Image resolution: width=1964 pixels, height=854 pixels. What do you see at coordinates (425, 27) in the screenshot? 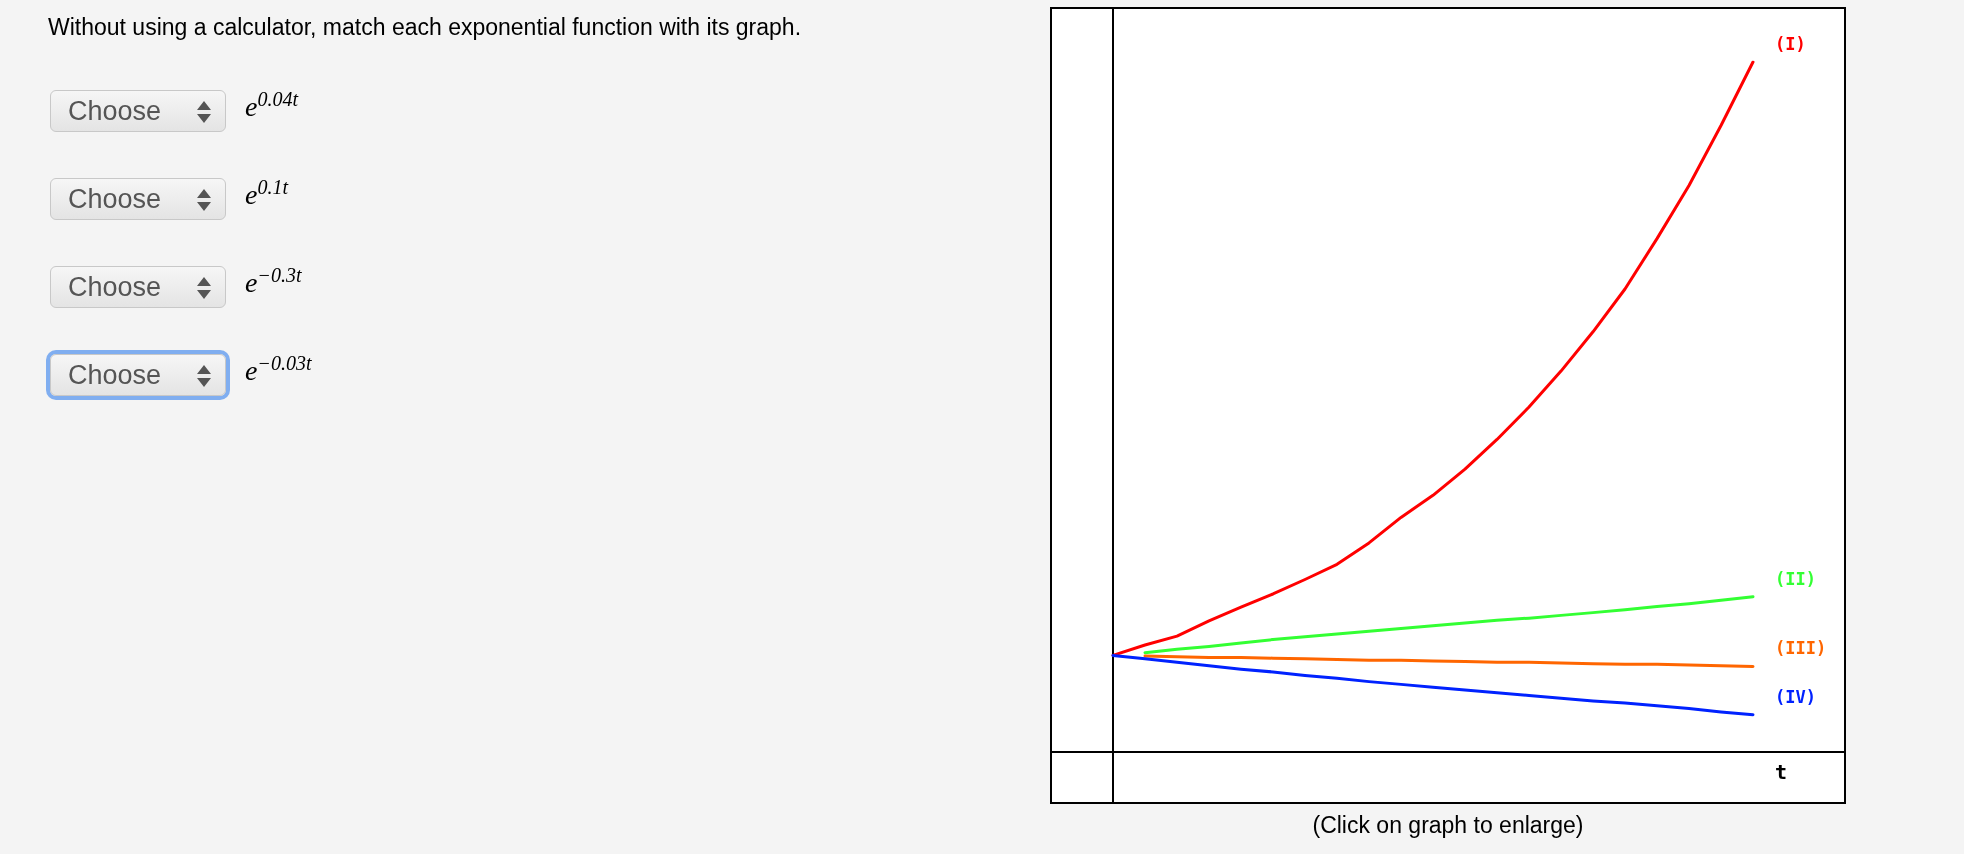
I see `text: Without using a calculator, match each exponential function with its graph.` at bounding box center [425, 27].